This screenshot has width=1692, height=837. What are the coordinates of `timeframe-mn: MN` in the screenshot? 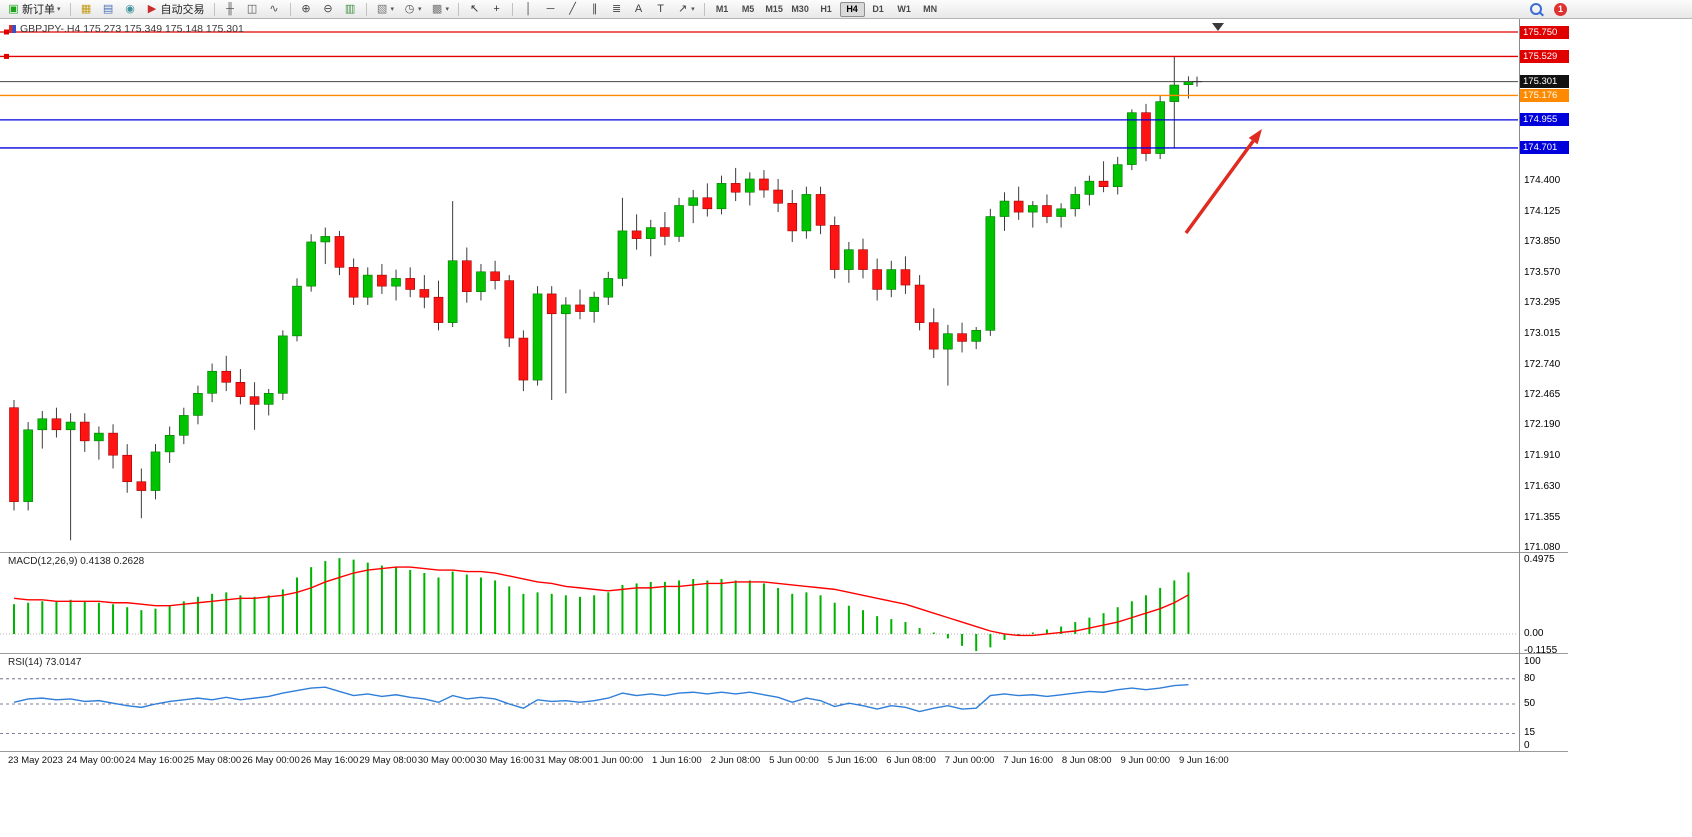 It's located at (930, 9).